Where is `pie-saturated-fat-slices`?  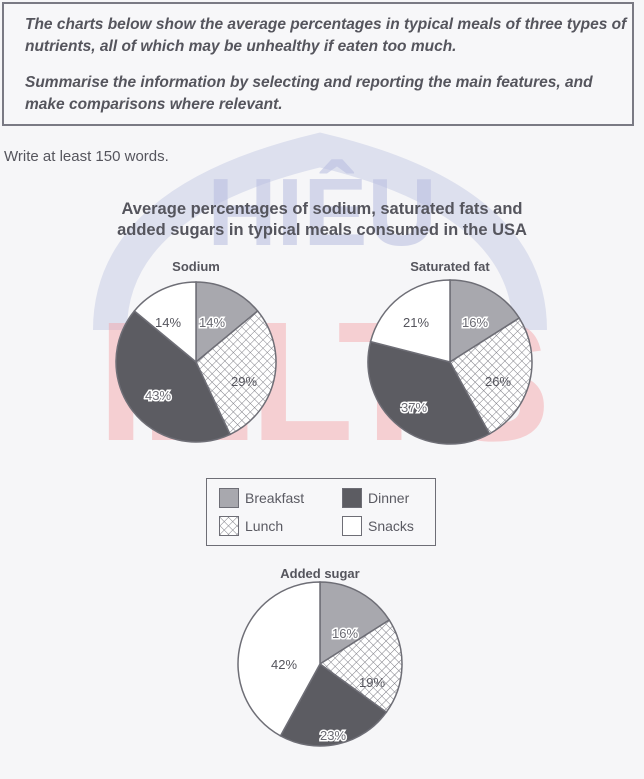
pie-saturated-fat-slices is located at coordinates (450, 362).